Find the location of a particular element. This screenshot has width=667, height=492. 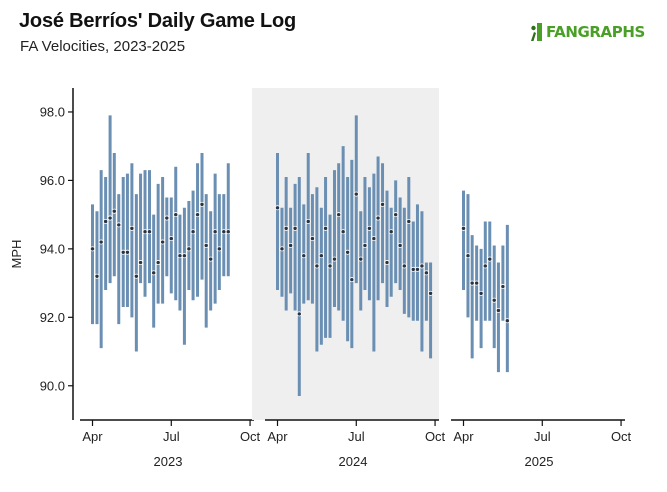

panel-year-label: 2023 is located at coordinates (168, 461).